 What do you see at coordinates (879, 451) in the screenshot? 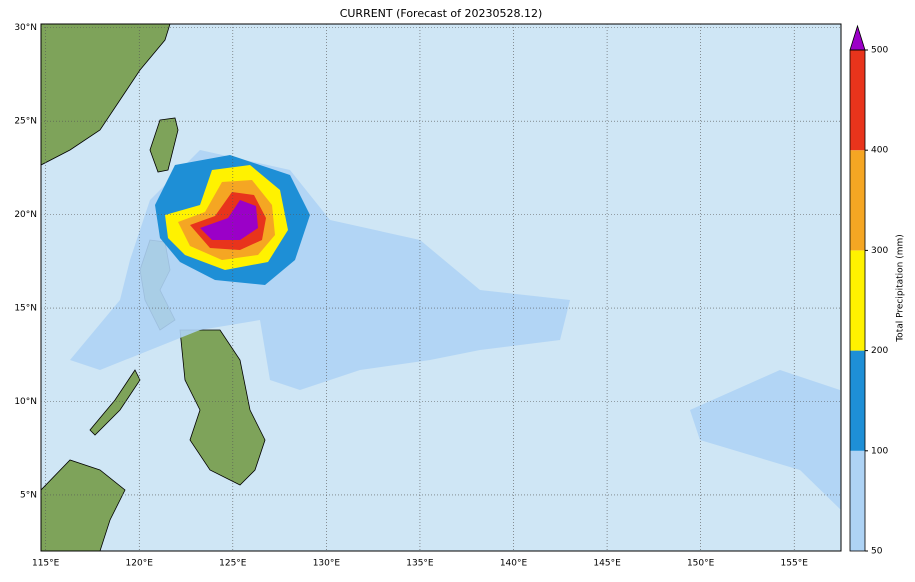
I see `colorbar-tick-label: 100` at bounding box center [879, 451].